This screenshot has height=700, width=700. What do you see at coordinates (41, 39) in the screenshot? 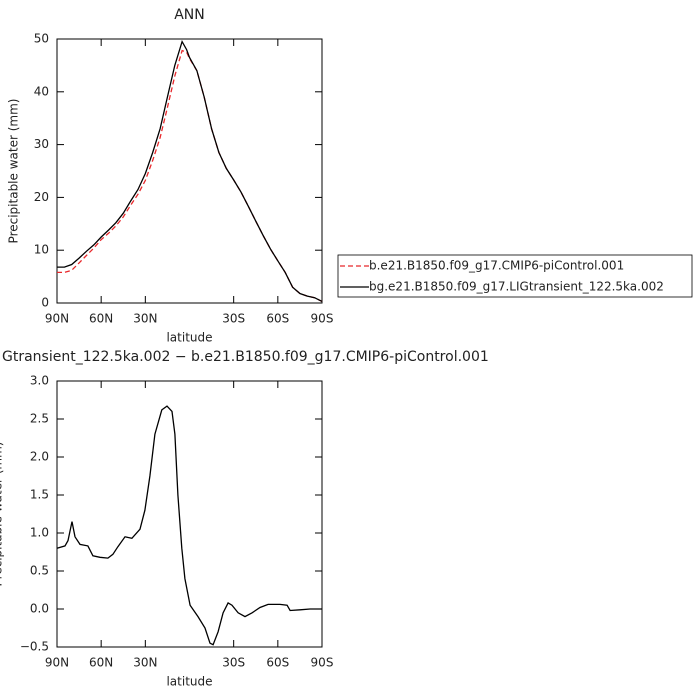
I see `y-tick-label: 50` at bounding box center [41, 39].